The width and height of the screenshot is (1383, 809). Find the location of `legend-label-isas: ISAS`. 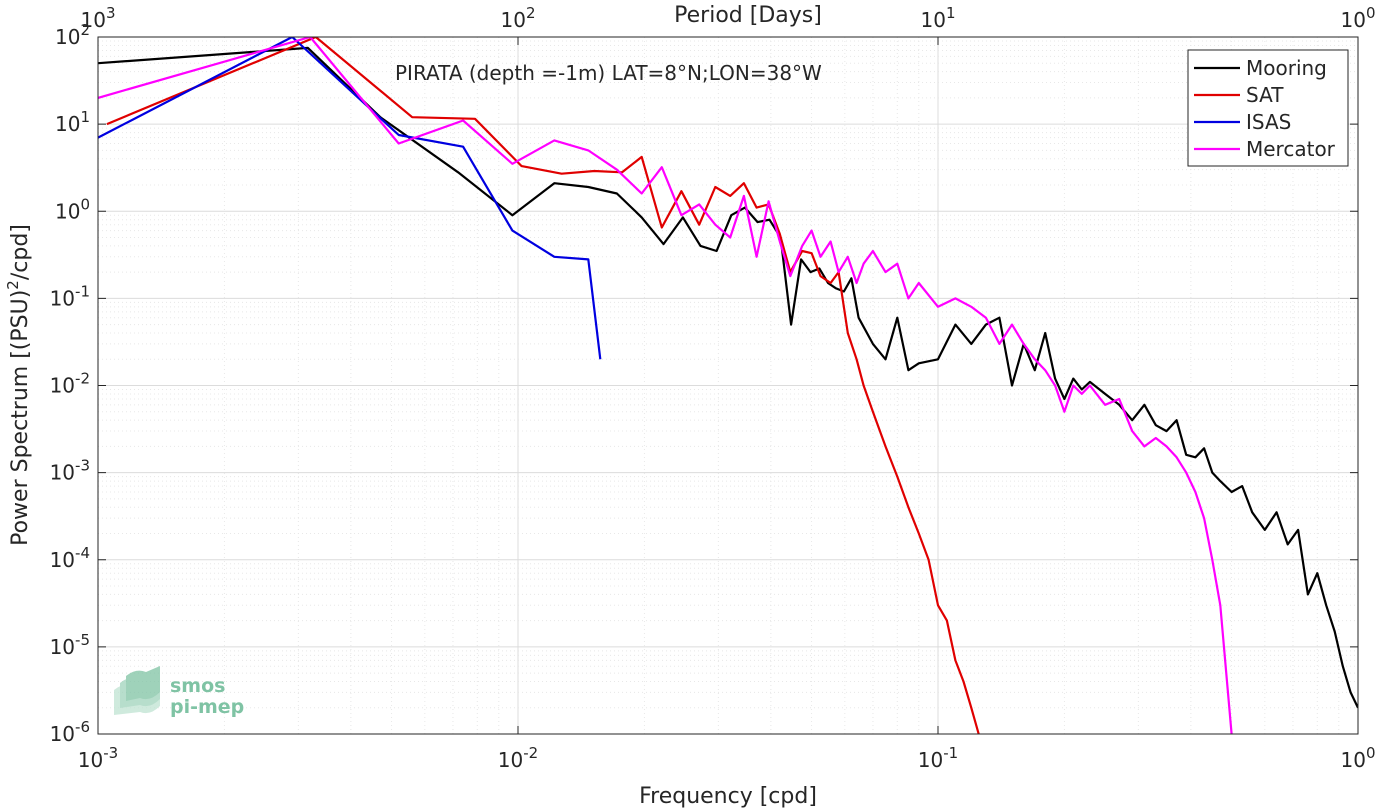

legend-label-isas: ISAS is located at coordinates (1268, 122).